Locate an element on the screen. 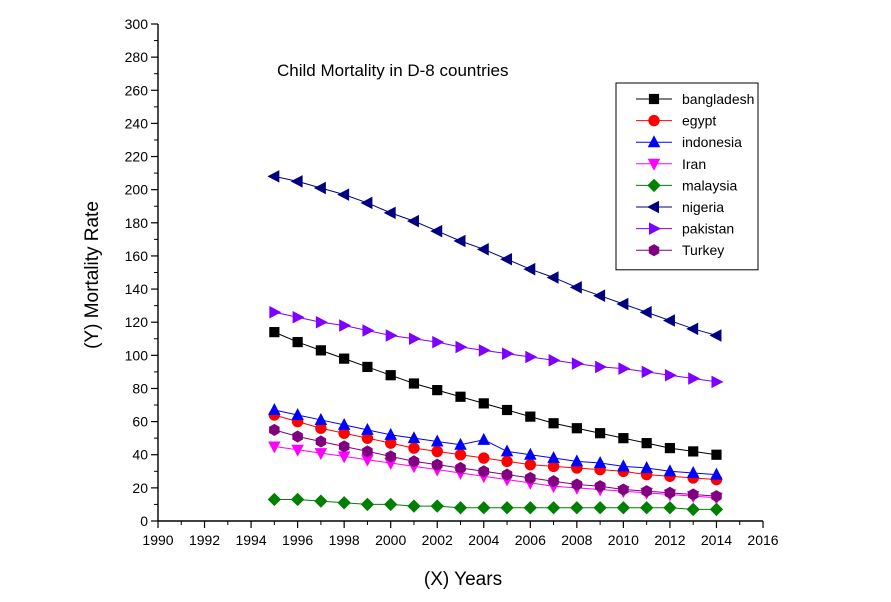 The image size is (891, 602). x-tick-label: 1998 is located at coordinates (344, 540).